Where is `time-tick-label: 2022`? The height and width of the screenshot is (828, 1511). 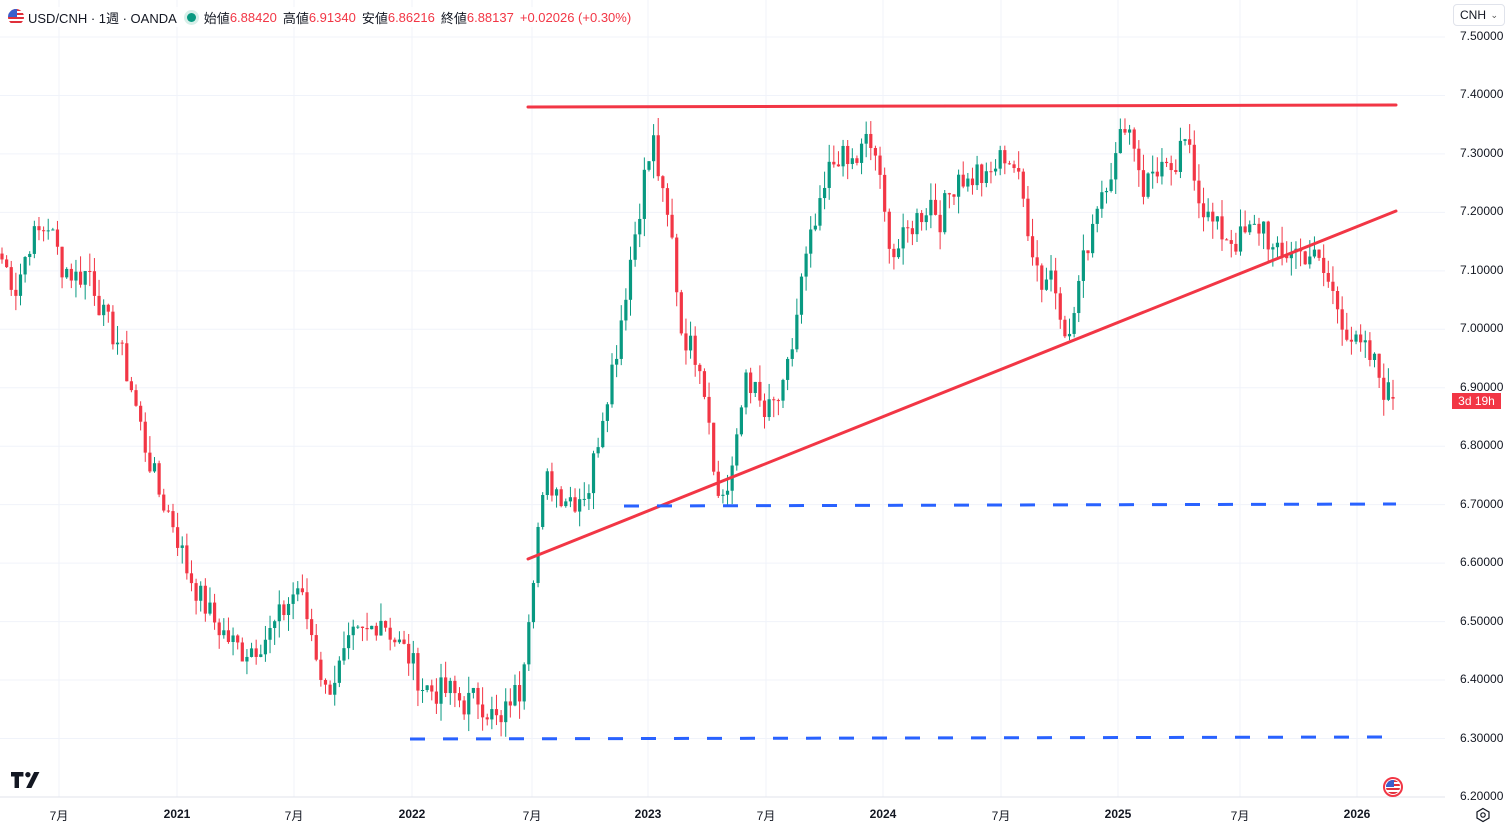
time-tick-label: 2022 is located at coordinates (412, 814).